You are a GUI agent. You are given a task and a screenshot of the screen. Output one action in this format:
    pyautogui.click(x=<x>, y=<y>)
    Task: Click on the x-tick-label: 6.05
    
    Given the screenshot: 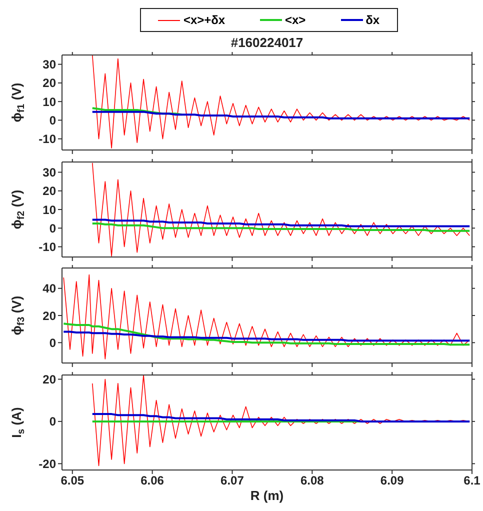 What is the action you would take?
    pyautogui.click(x=72, y=480)
    